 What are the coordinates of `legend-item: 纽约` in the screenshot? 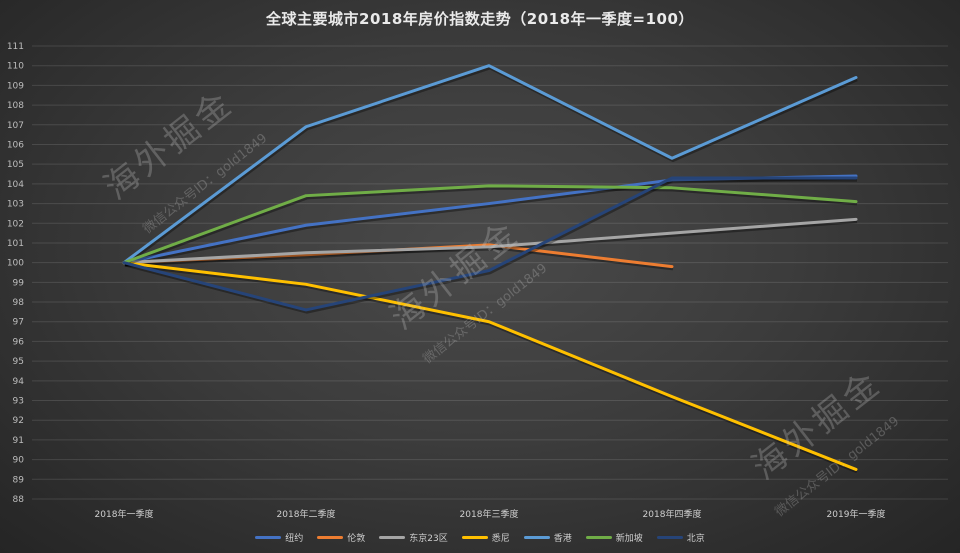 It's located at (279, 537).